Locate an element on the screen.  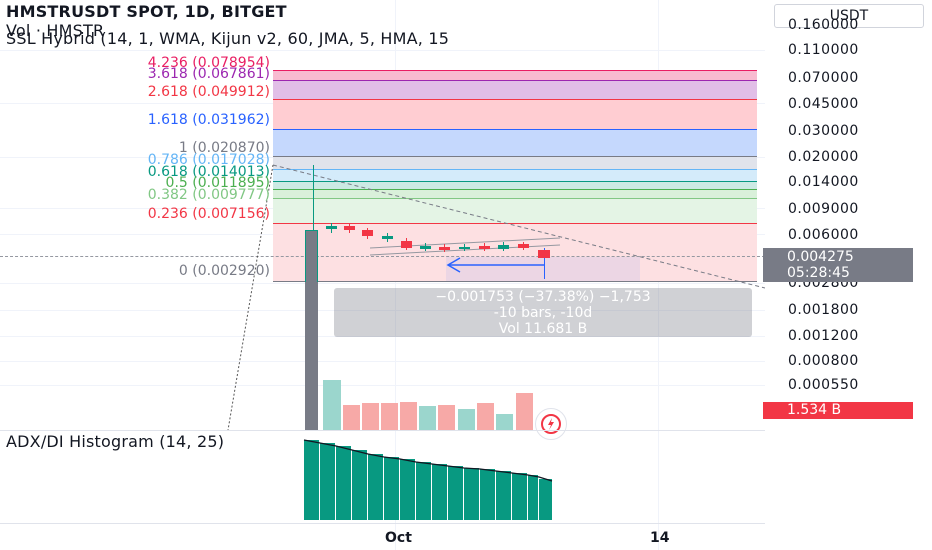
measure-area is located at coordinates (543, 269).